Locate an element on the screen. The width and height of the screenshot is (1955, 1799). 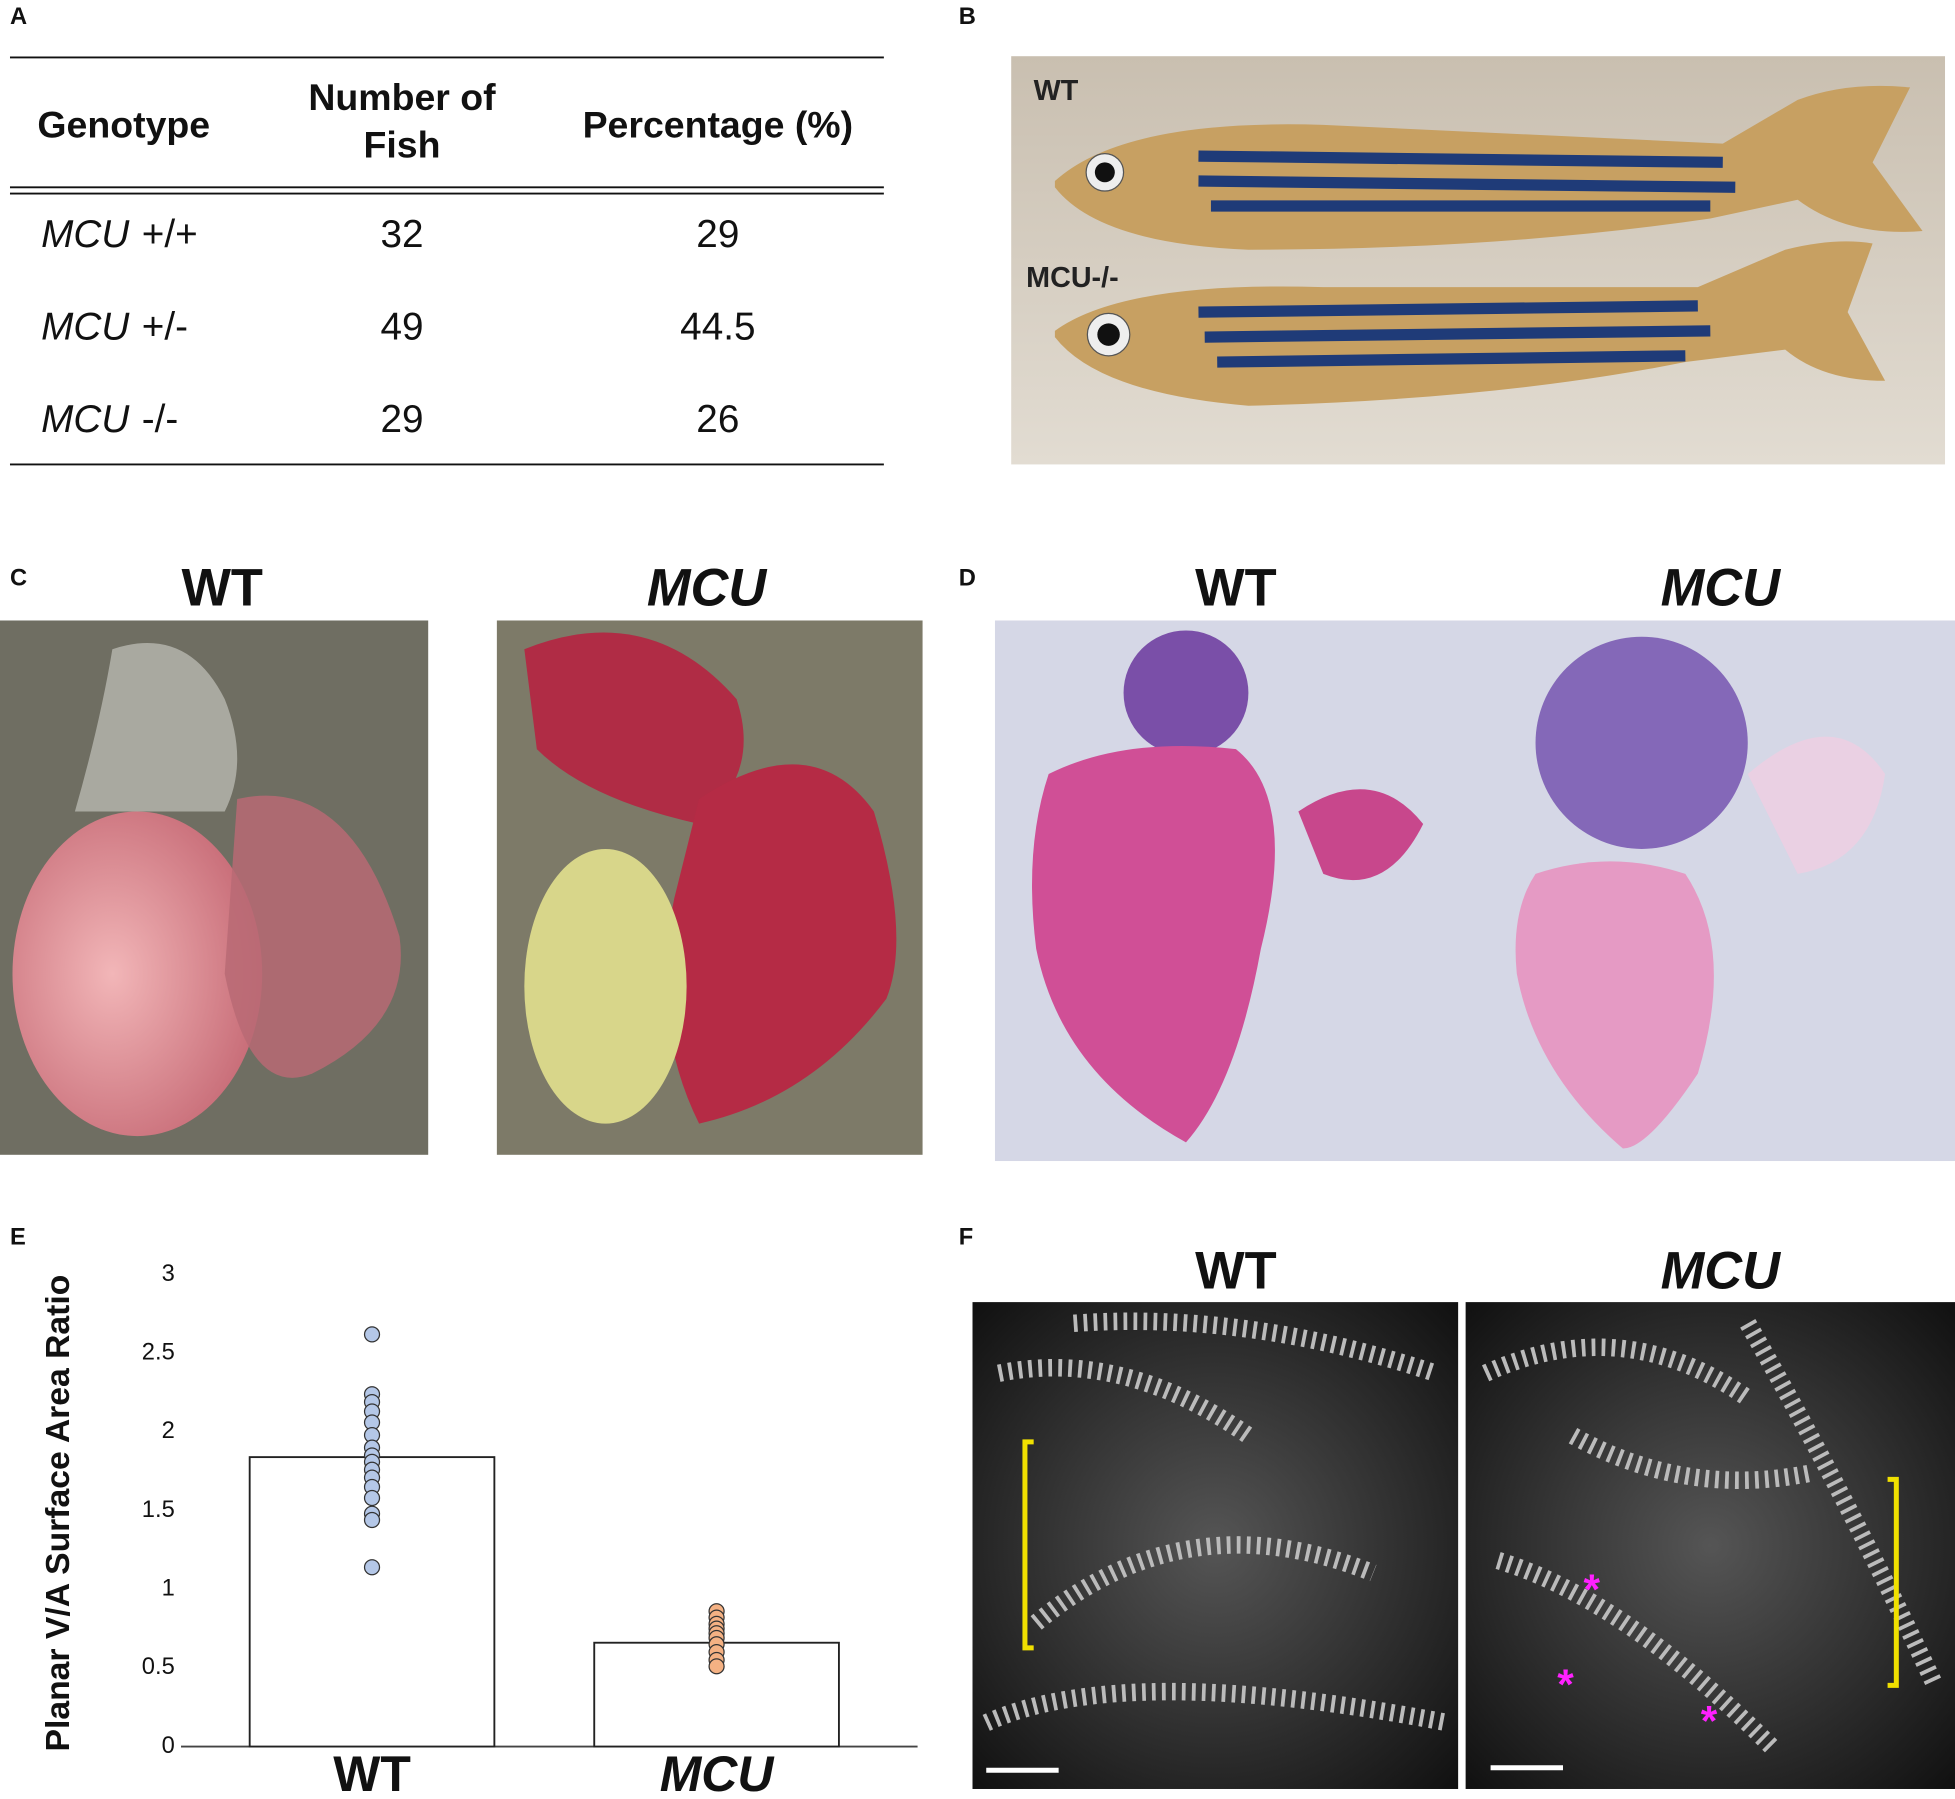
allele: -/- is located at coordinates (160, 419).